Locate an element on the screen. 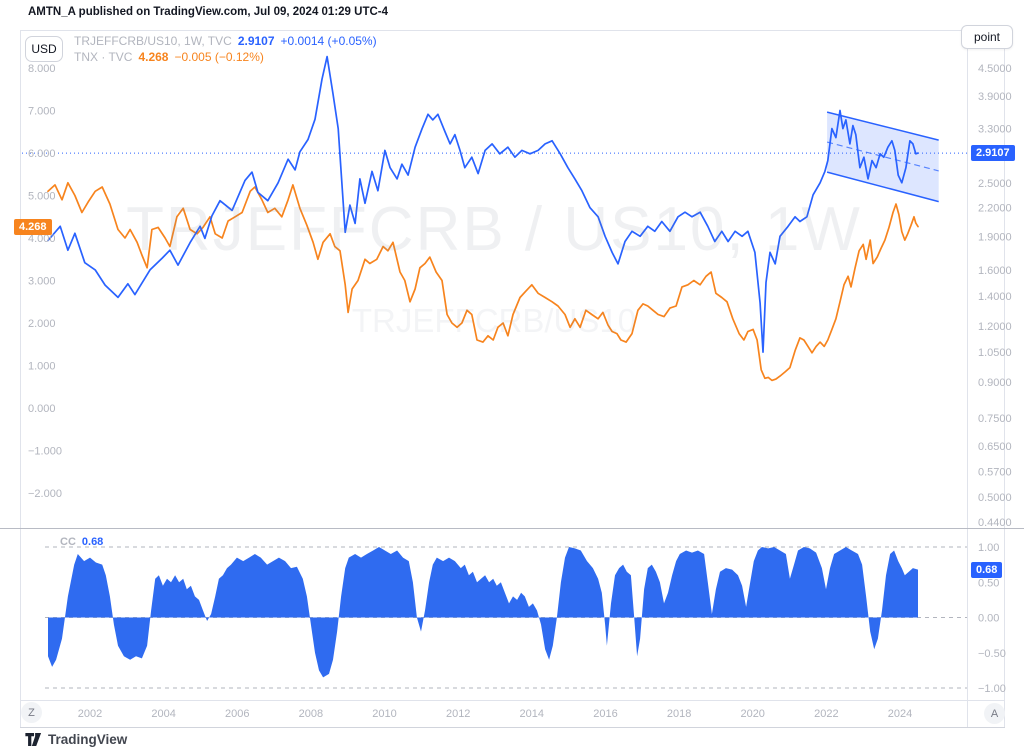 This screenshot has height=755, width=1024. correlation-legend: CC 0.68 is located at coordinates (81, 542).